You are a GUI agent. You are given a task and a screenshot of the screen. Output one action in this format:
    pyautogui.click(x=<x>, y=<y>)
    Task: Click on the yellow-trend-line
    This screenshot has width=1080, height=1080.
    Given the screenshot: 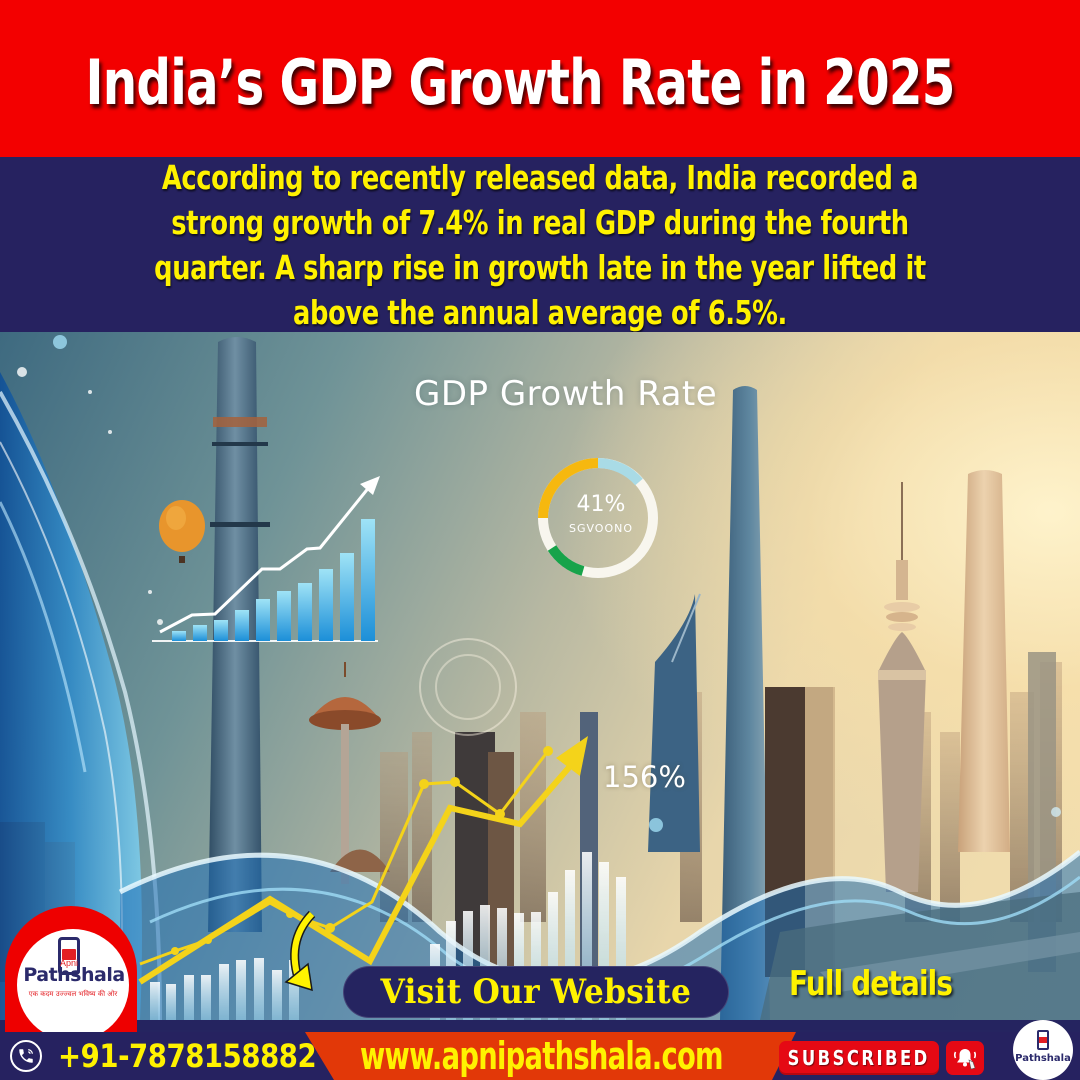 What is the action you would take?
    pyautogui.click(x=363, y=860)
    